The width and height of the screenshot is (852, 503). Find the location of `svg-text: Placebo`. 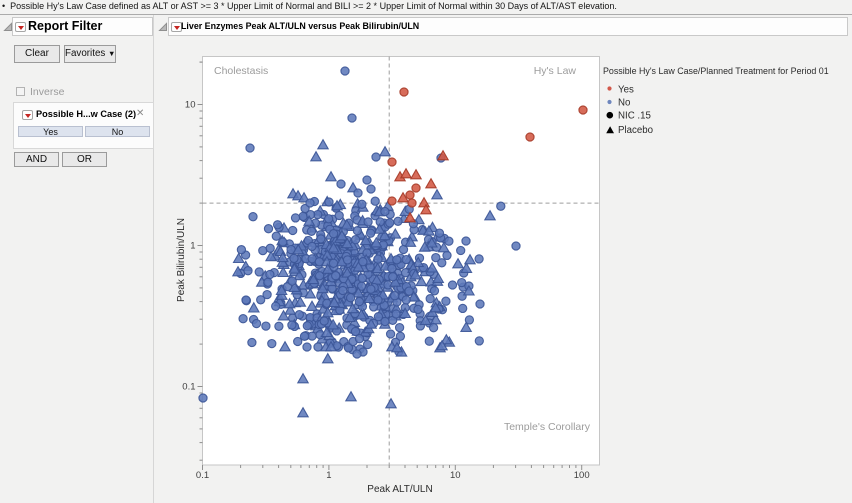

svg-text: Placebo is located at coordinates (635, 130).